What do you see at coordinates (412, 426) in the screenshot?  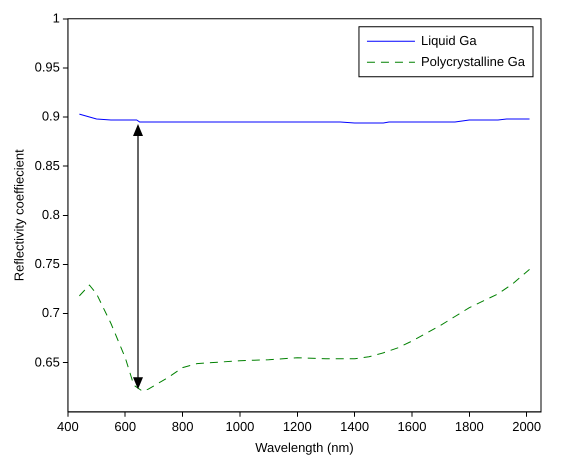 I see `x-tick-label: 1600` at bounding box center [412, 426].